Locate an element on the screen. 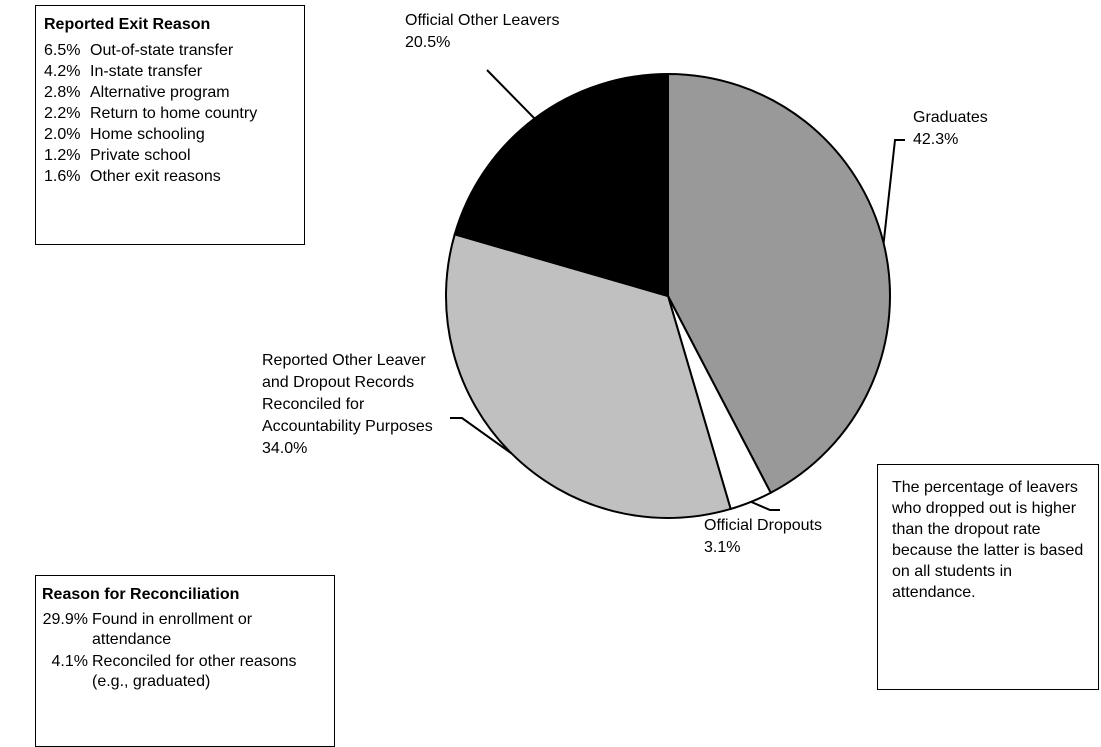  exit-reason-row: 2.2% Return to home country is located at coordinates (170, 113).